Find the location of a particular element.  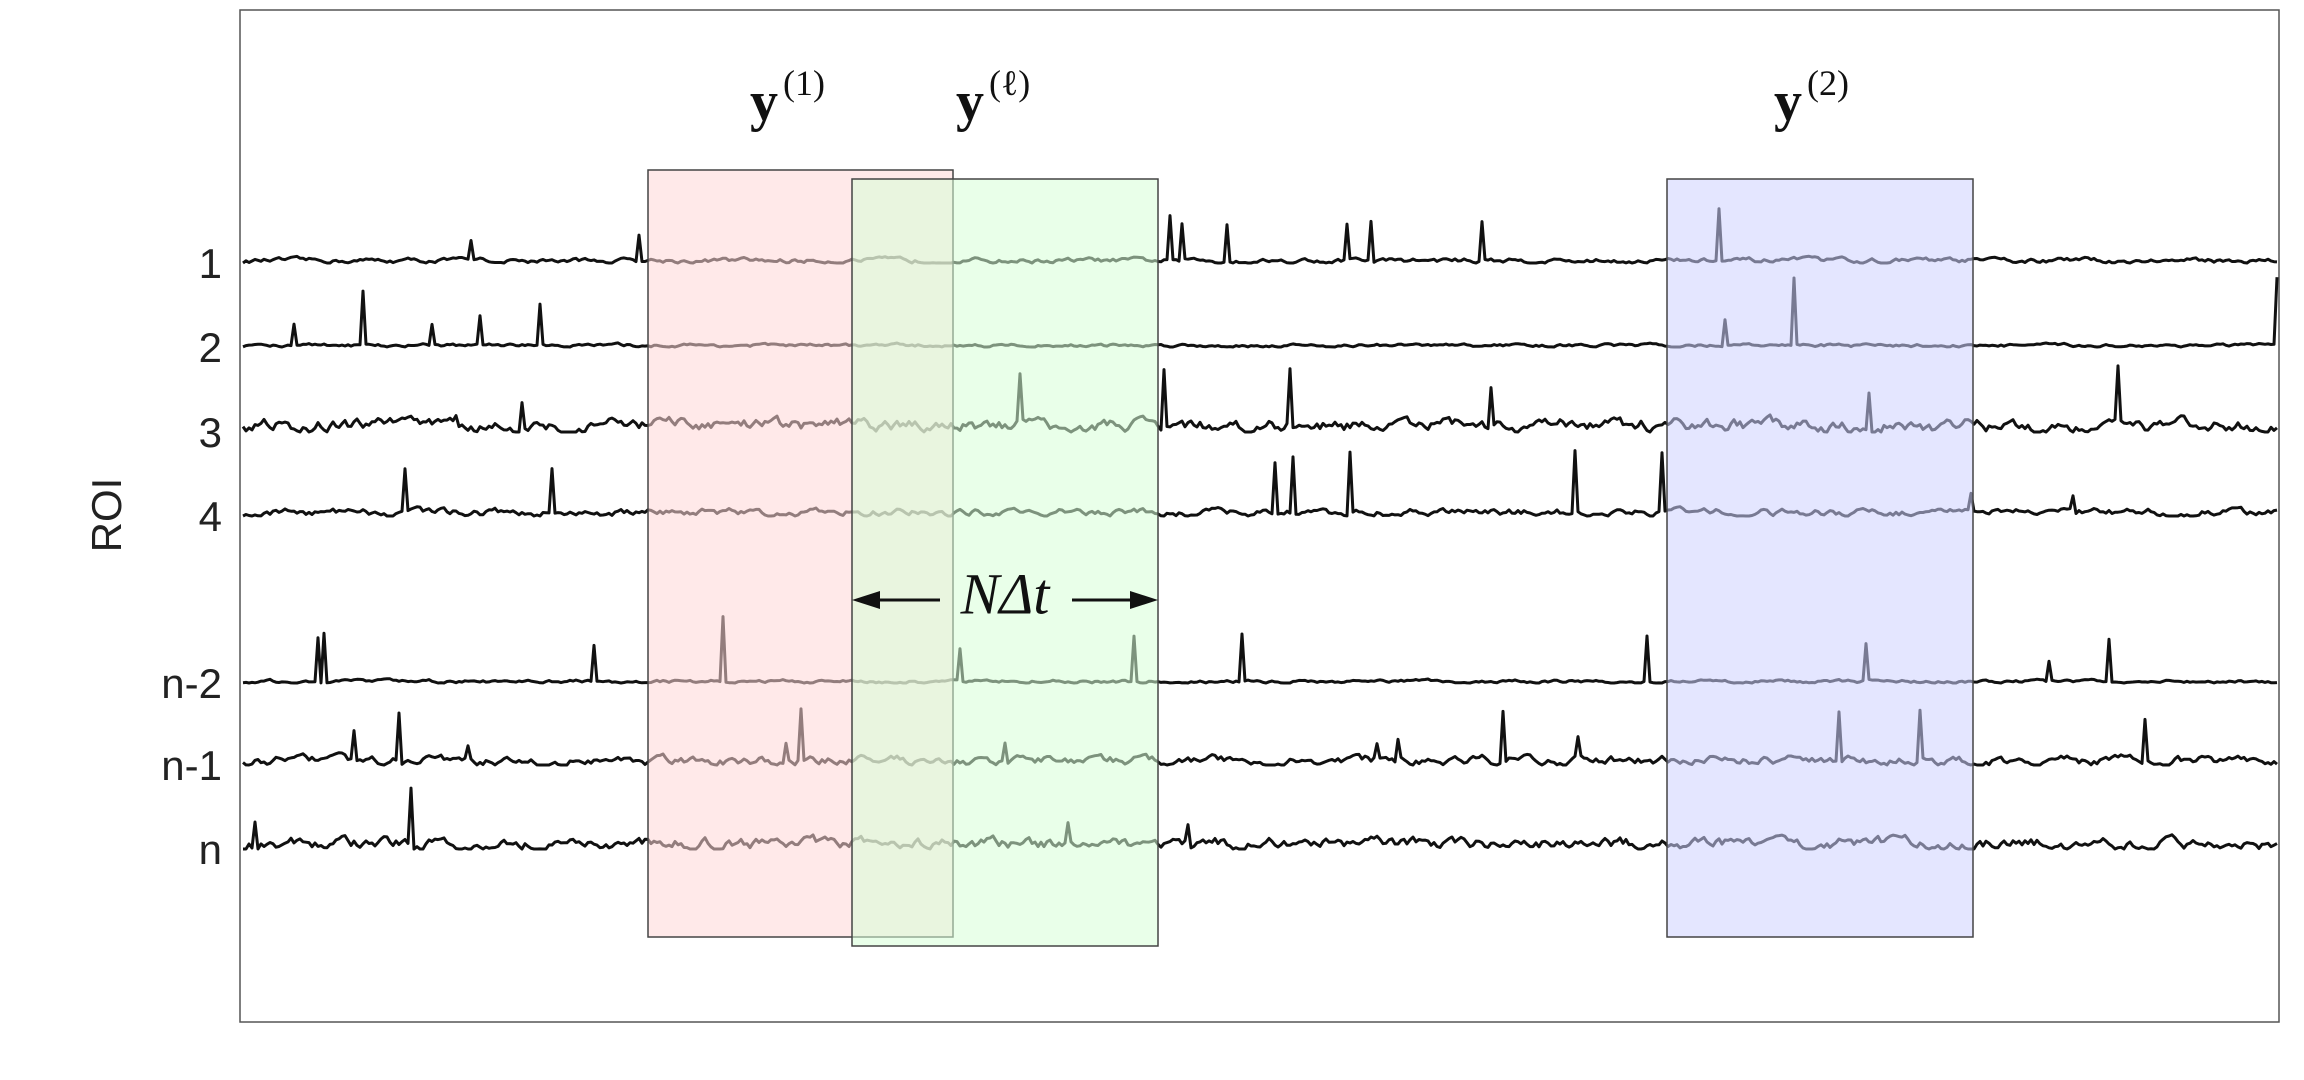

window-l is located at coordinates (1005, 562).